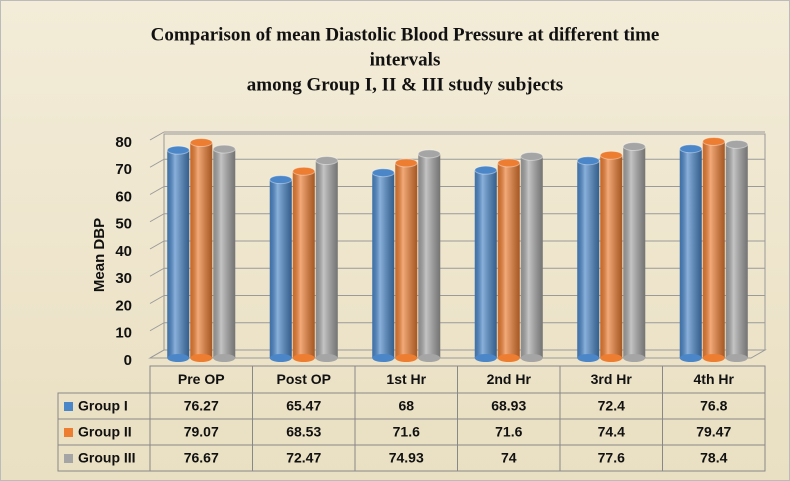  What do you see at coordinates (611, 406) in the screenshot?
I see `table-value: 72.4` at bounding box center [611, 406].